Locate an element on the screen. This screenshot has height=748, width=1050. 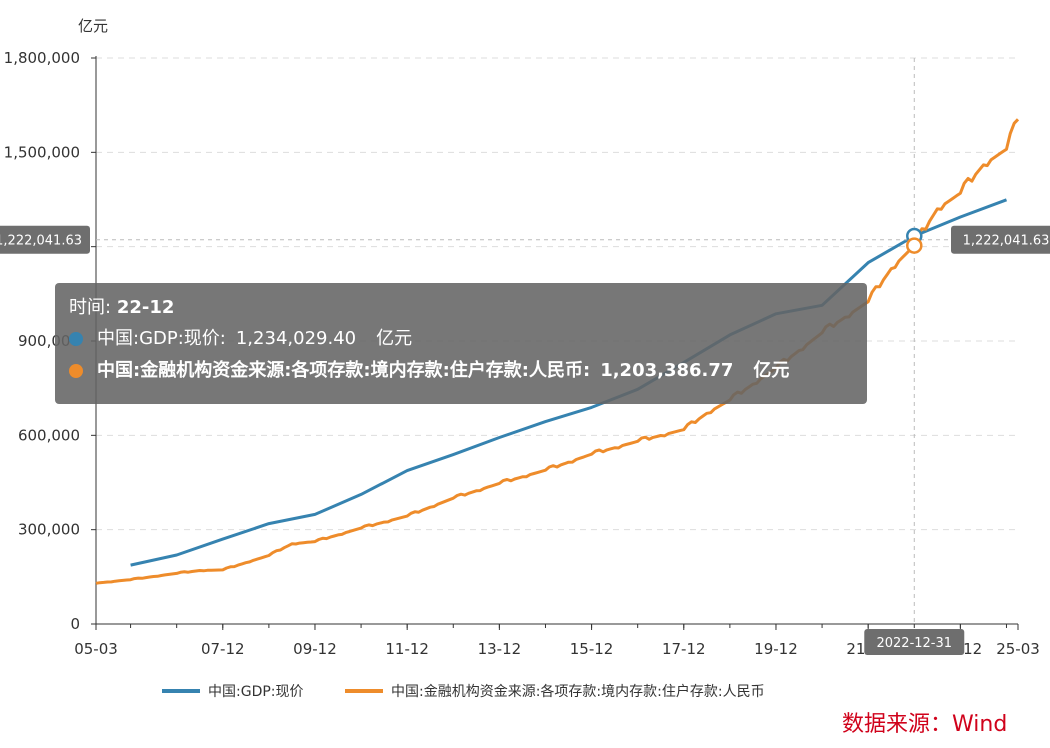
crosshair-y-label-left: 1,222,041.63 is located at coordinates (45, 239).